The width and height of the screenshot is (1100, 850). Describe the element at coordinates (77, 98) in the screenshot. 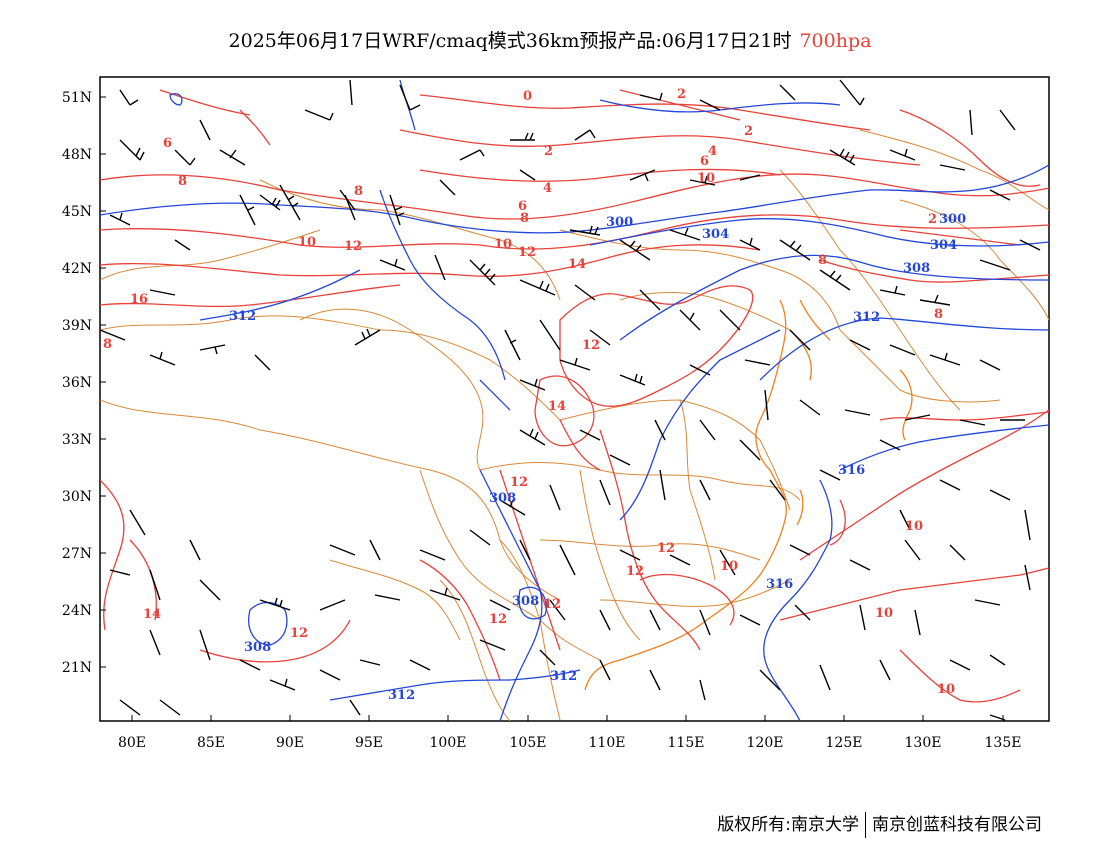

I see `lat-tick-label: 51N` at that location.